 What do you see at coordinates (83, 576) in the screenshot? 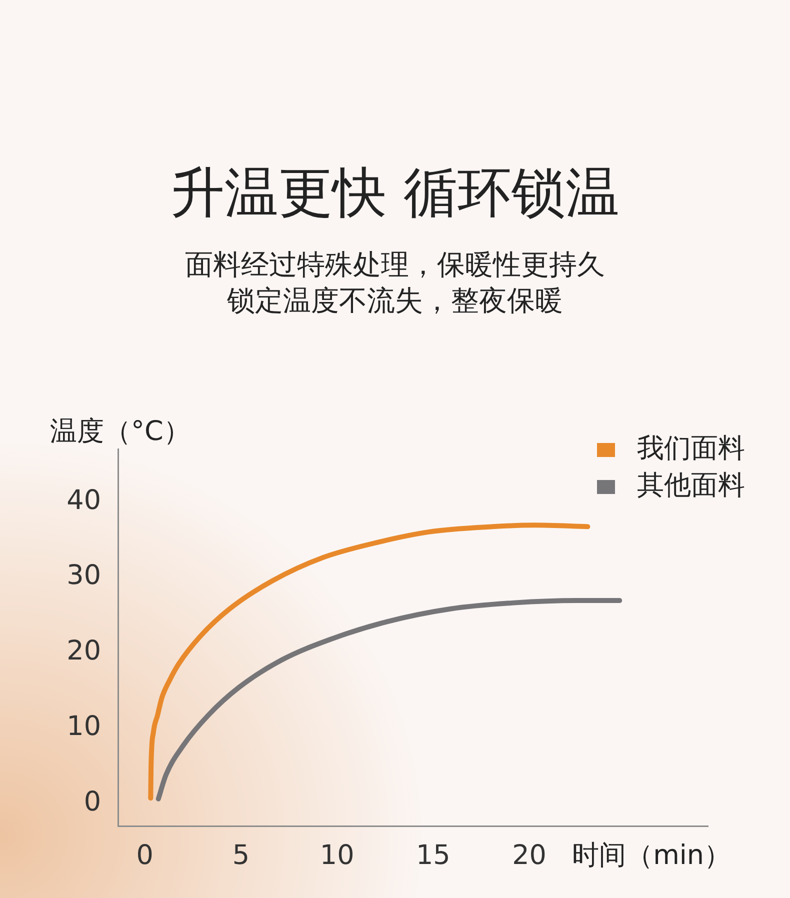
I see `y-tick-label: 30` at bounding box center [83, 576].